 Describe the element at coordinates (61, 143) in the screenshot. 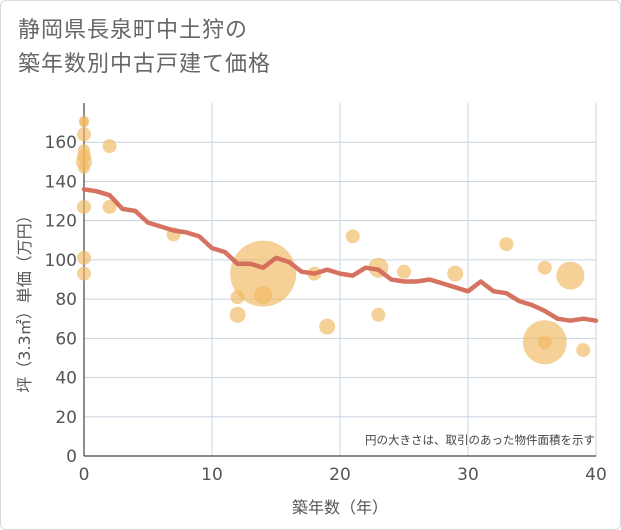

I see `y-tick-label: 160` at that location.